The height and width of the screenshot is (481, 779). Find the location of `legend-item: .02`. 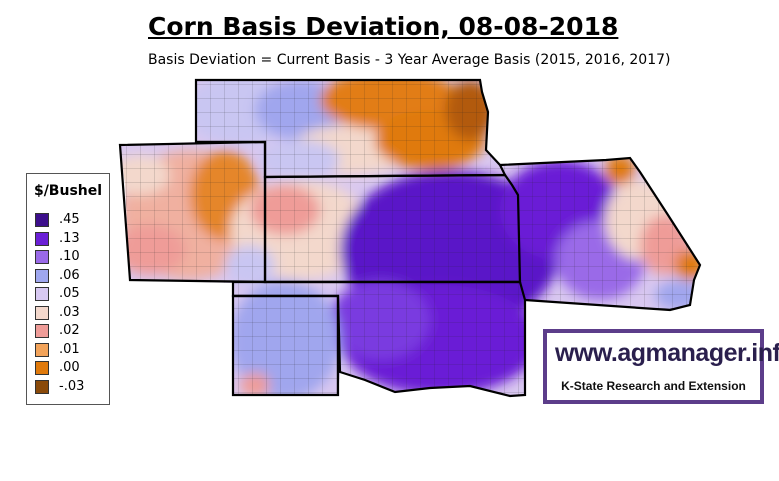

legend-item: .02 is located at coordinates (71, 331).